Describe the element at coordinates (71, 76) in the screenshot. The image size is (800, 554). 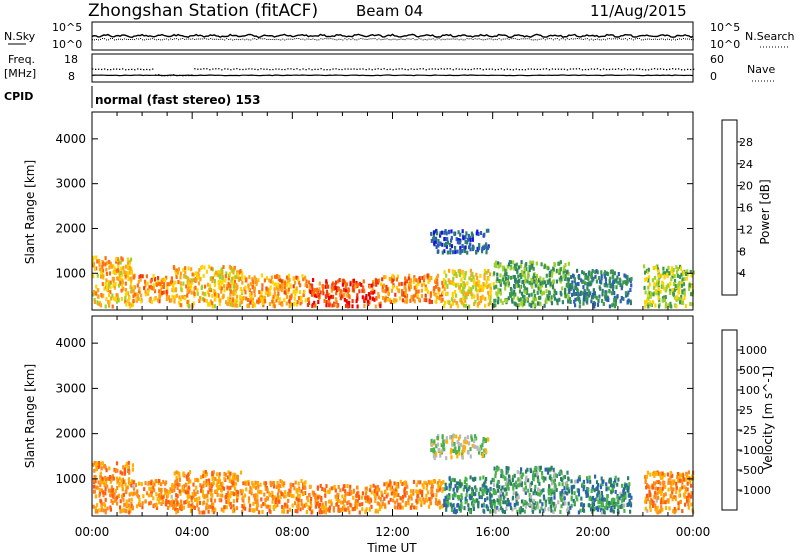
I see `freq-tick-bottom: 8` at that location.